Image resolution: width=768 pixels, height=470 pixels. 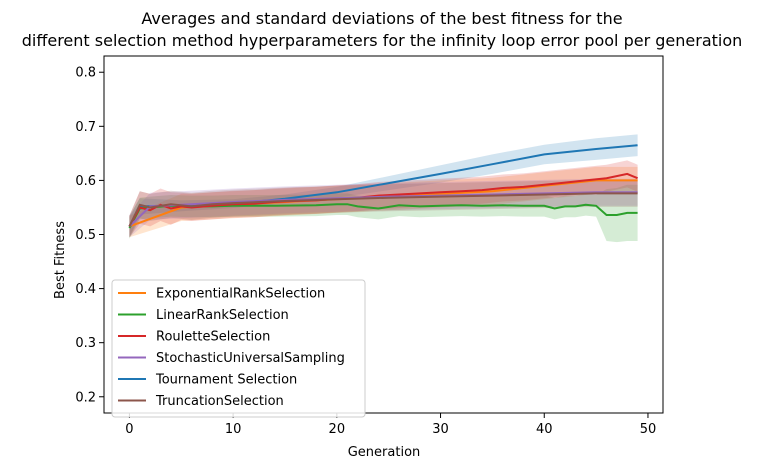 I want to click on x-tick-label: 30, so click(x=440, y=429).